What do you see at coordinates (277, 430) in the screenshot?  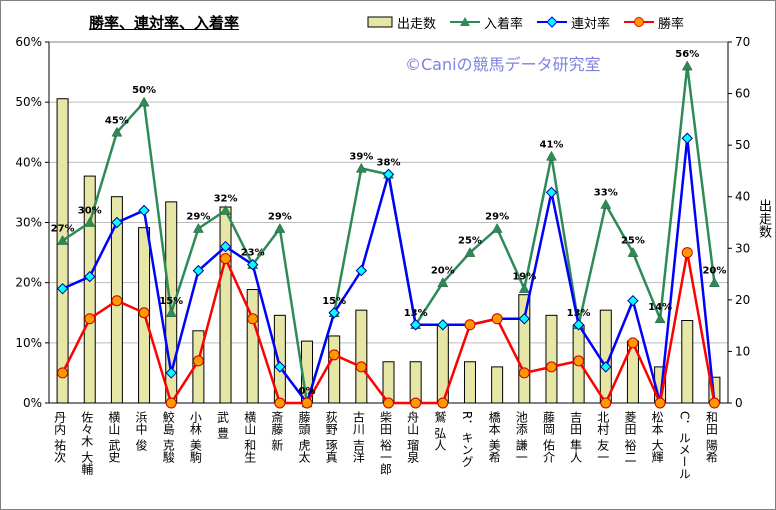 I see `x-tick-label: 斎藤 新` at bounding box center [277, 430].